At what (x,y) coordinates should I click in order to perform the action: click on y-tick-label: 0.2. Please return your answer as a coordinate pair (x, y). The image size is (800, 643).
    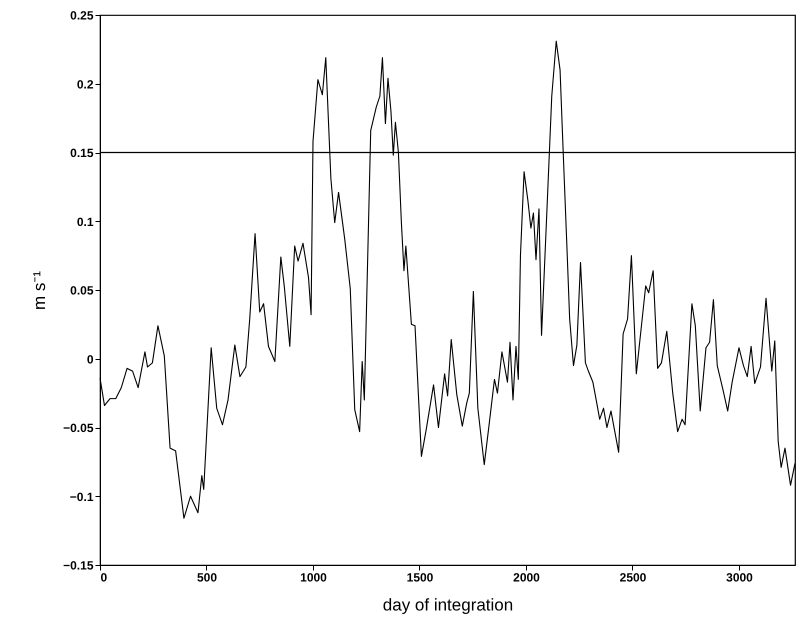
    Looking at the image, I should click on (85, 84).